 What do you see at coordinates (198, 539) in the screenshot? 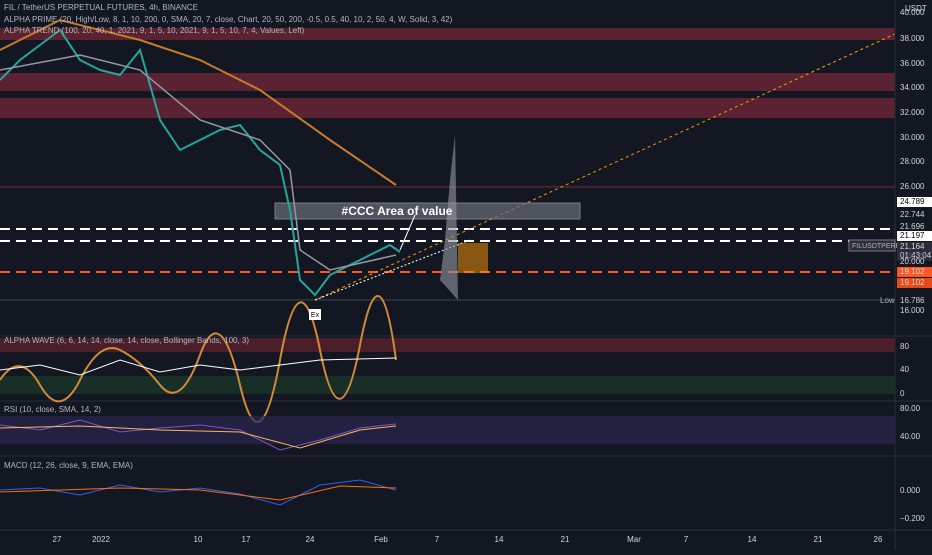
I see `time-label: 10` at bounding box center [198, 539].